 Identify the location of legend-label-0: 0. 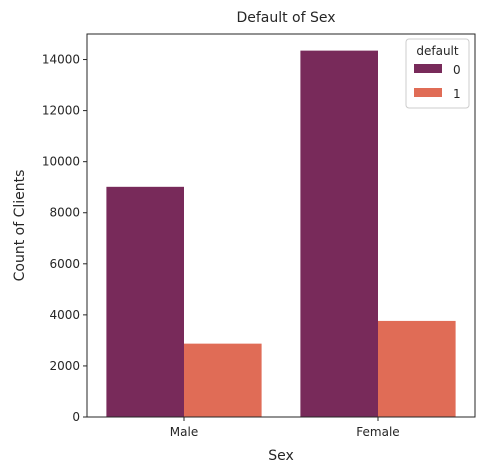
(457, 70).